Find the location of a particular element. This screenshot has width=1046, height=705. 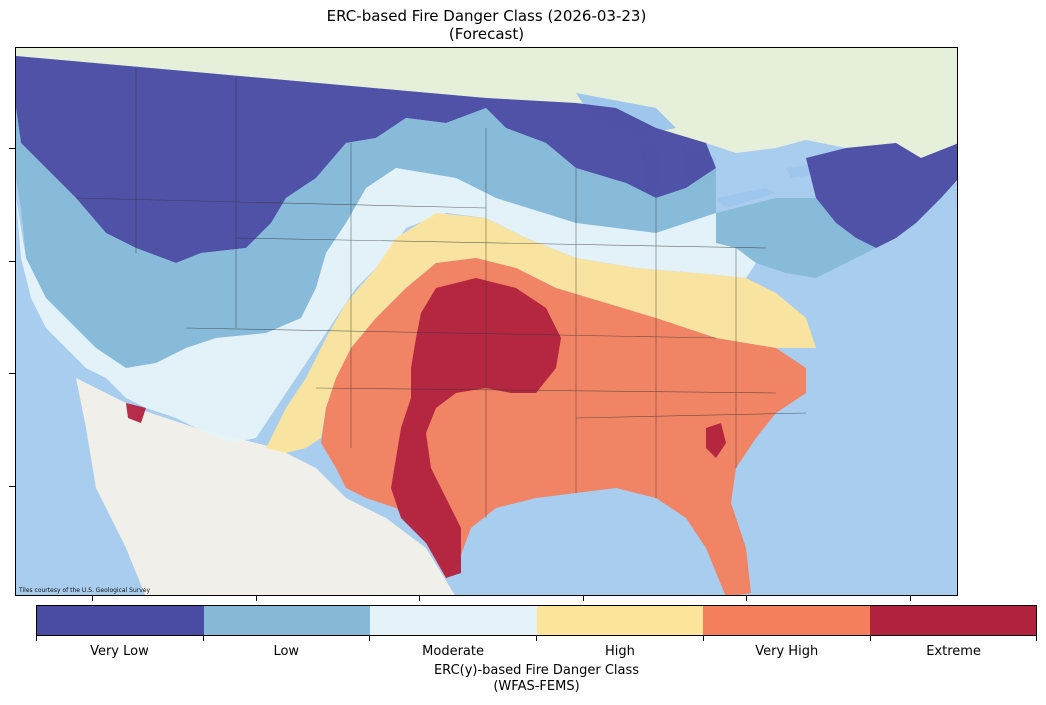

zone-extreme-southeast is located at coordinates (716, 440).